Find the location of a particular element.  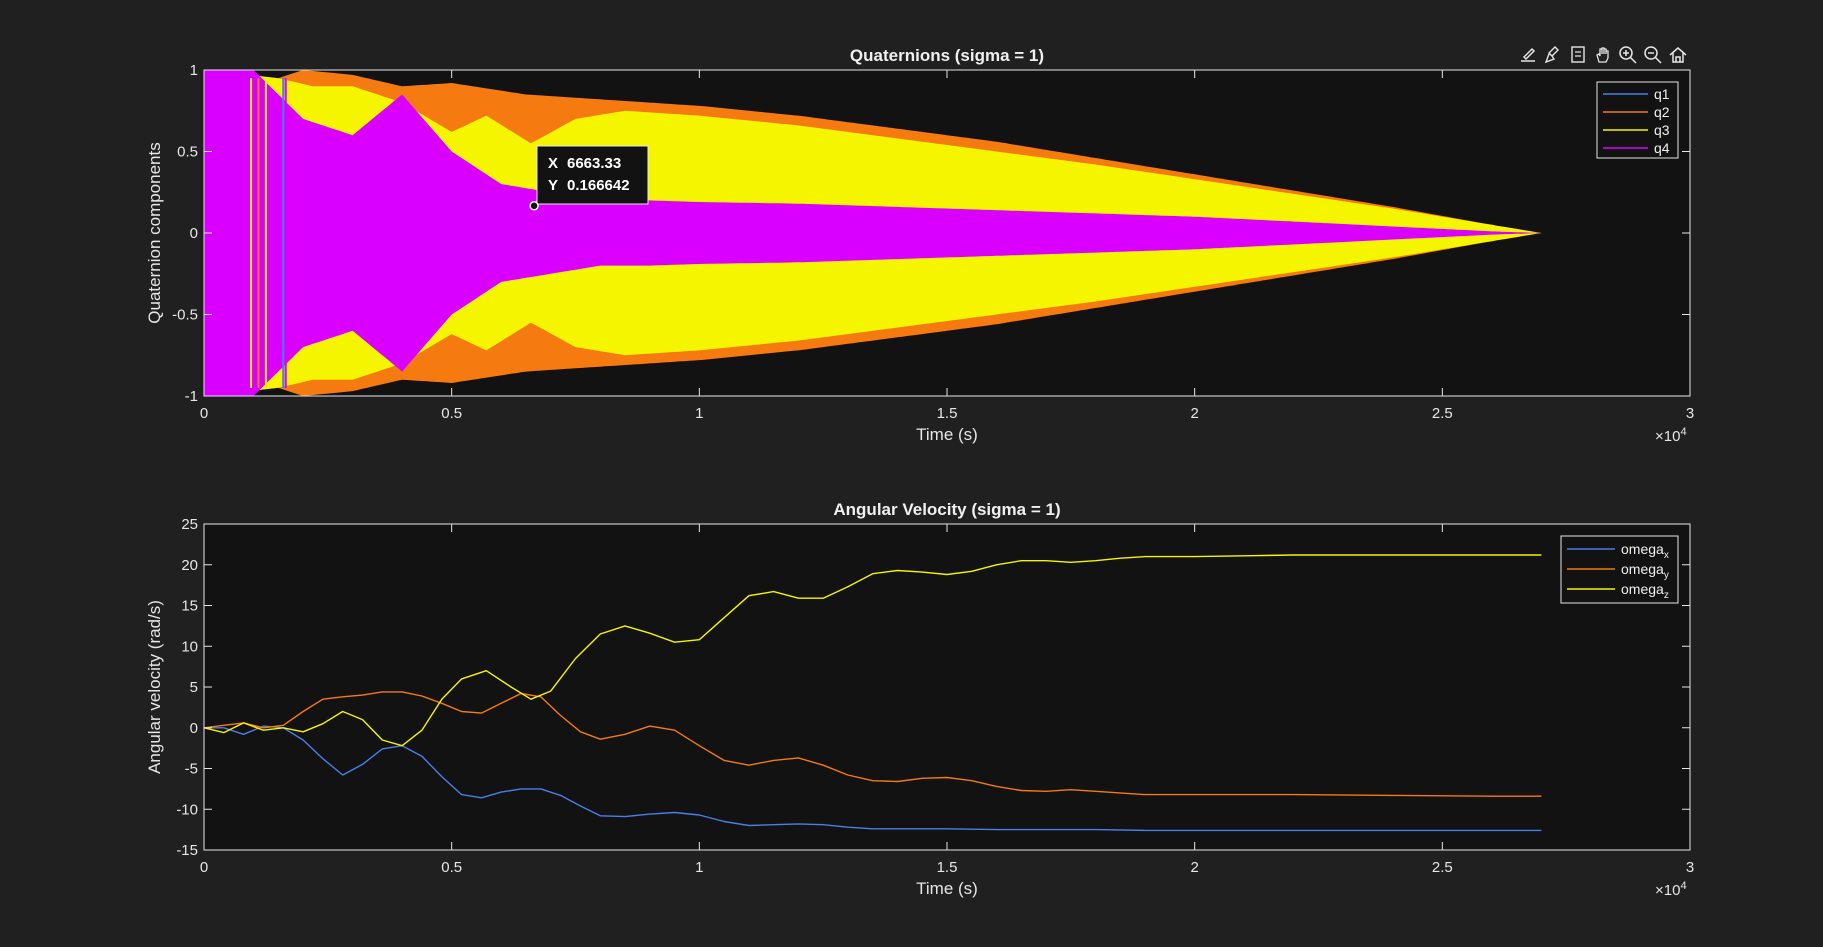

legend-label-q3: q3 is located at coordinates (1662, 130).